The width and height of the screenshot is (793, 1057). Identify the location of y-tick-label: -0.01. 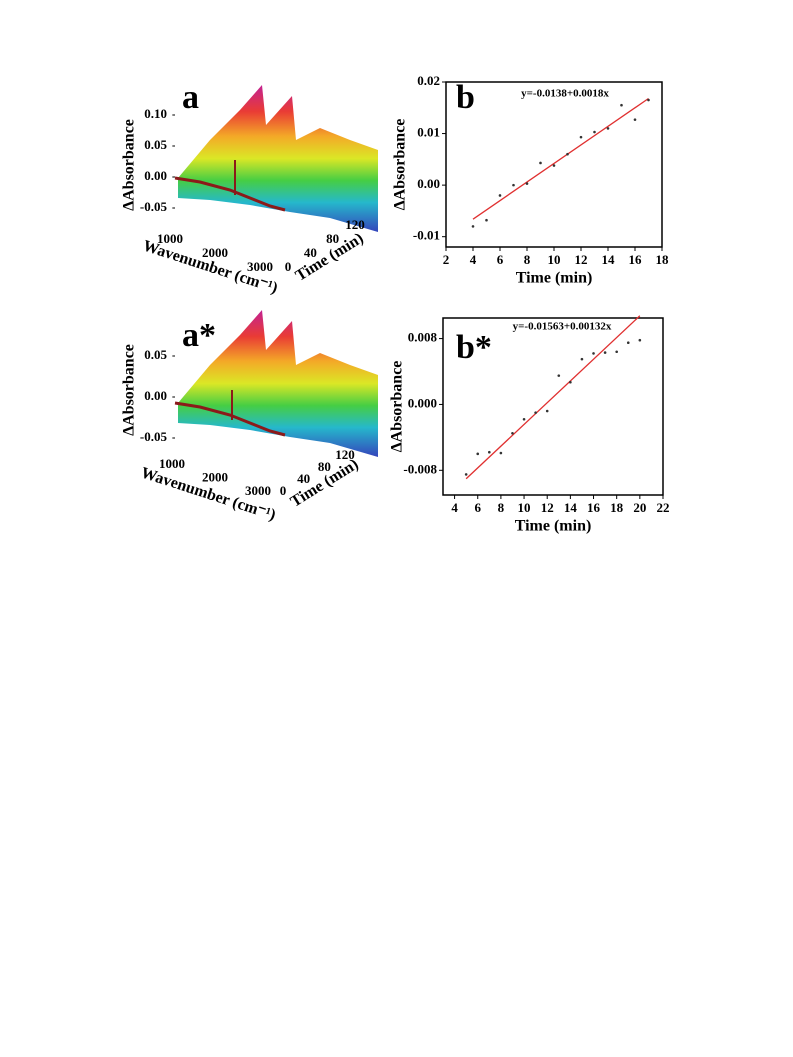
(426, 235).